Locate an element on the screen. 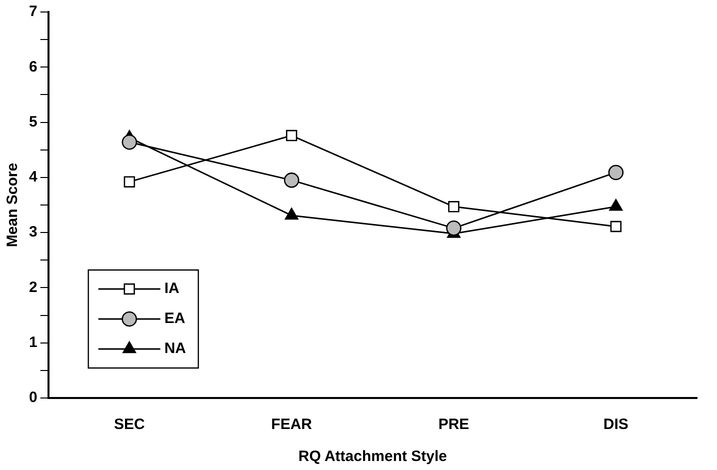  x-tick-label: FEAR is located at coordinates (291, 425).